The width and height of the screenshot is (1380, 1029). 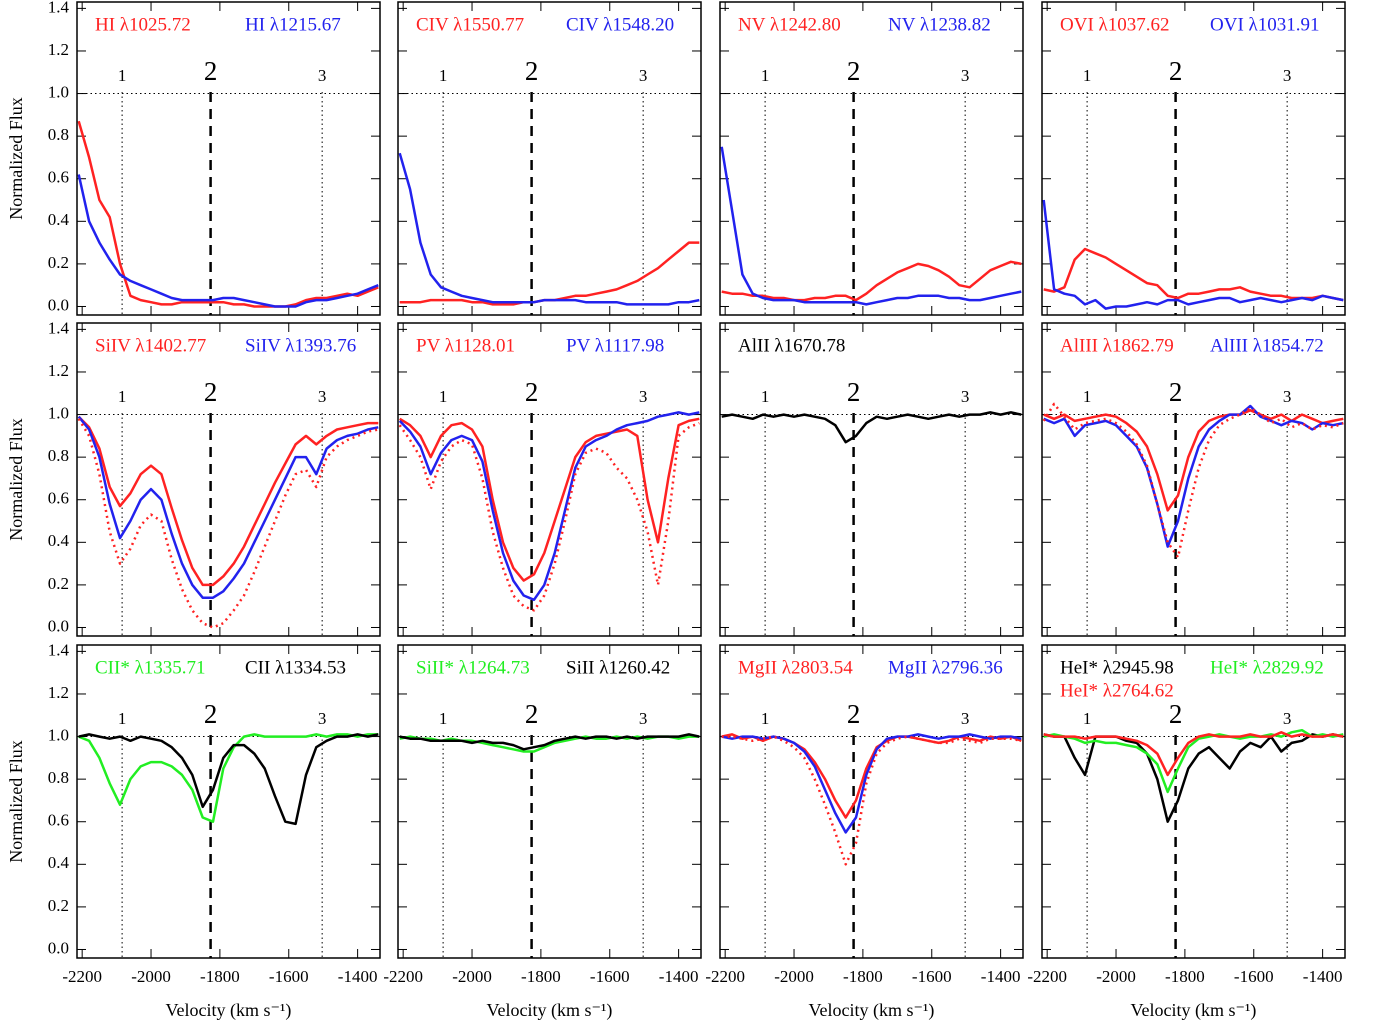 I want to click on legend-label: SiIV λ1402.77, so click(x=150, y=345).